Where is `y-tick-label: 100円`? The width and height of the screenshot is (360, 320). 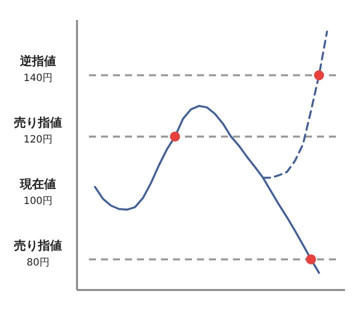 y-tick-label: 100円 is located at coordinates (38, 201).